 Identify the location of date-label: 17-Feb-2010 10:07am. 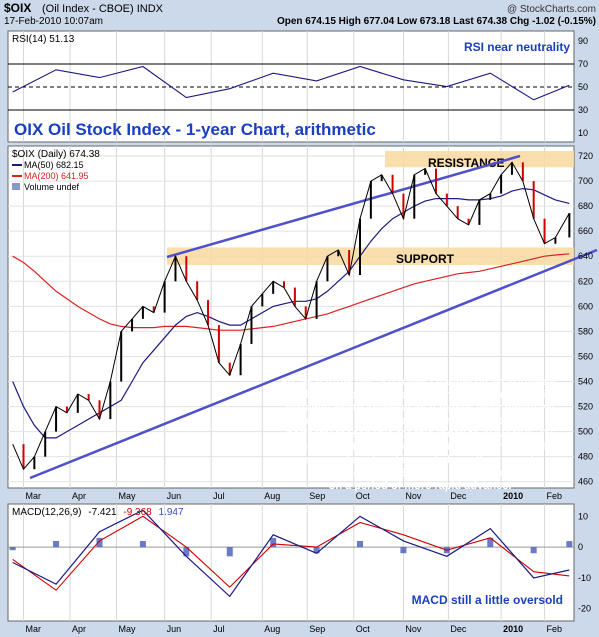
(53, 21).